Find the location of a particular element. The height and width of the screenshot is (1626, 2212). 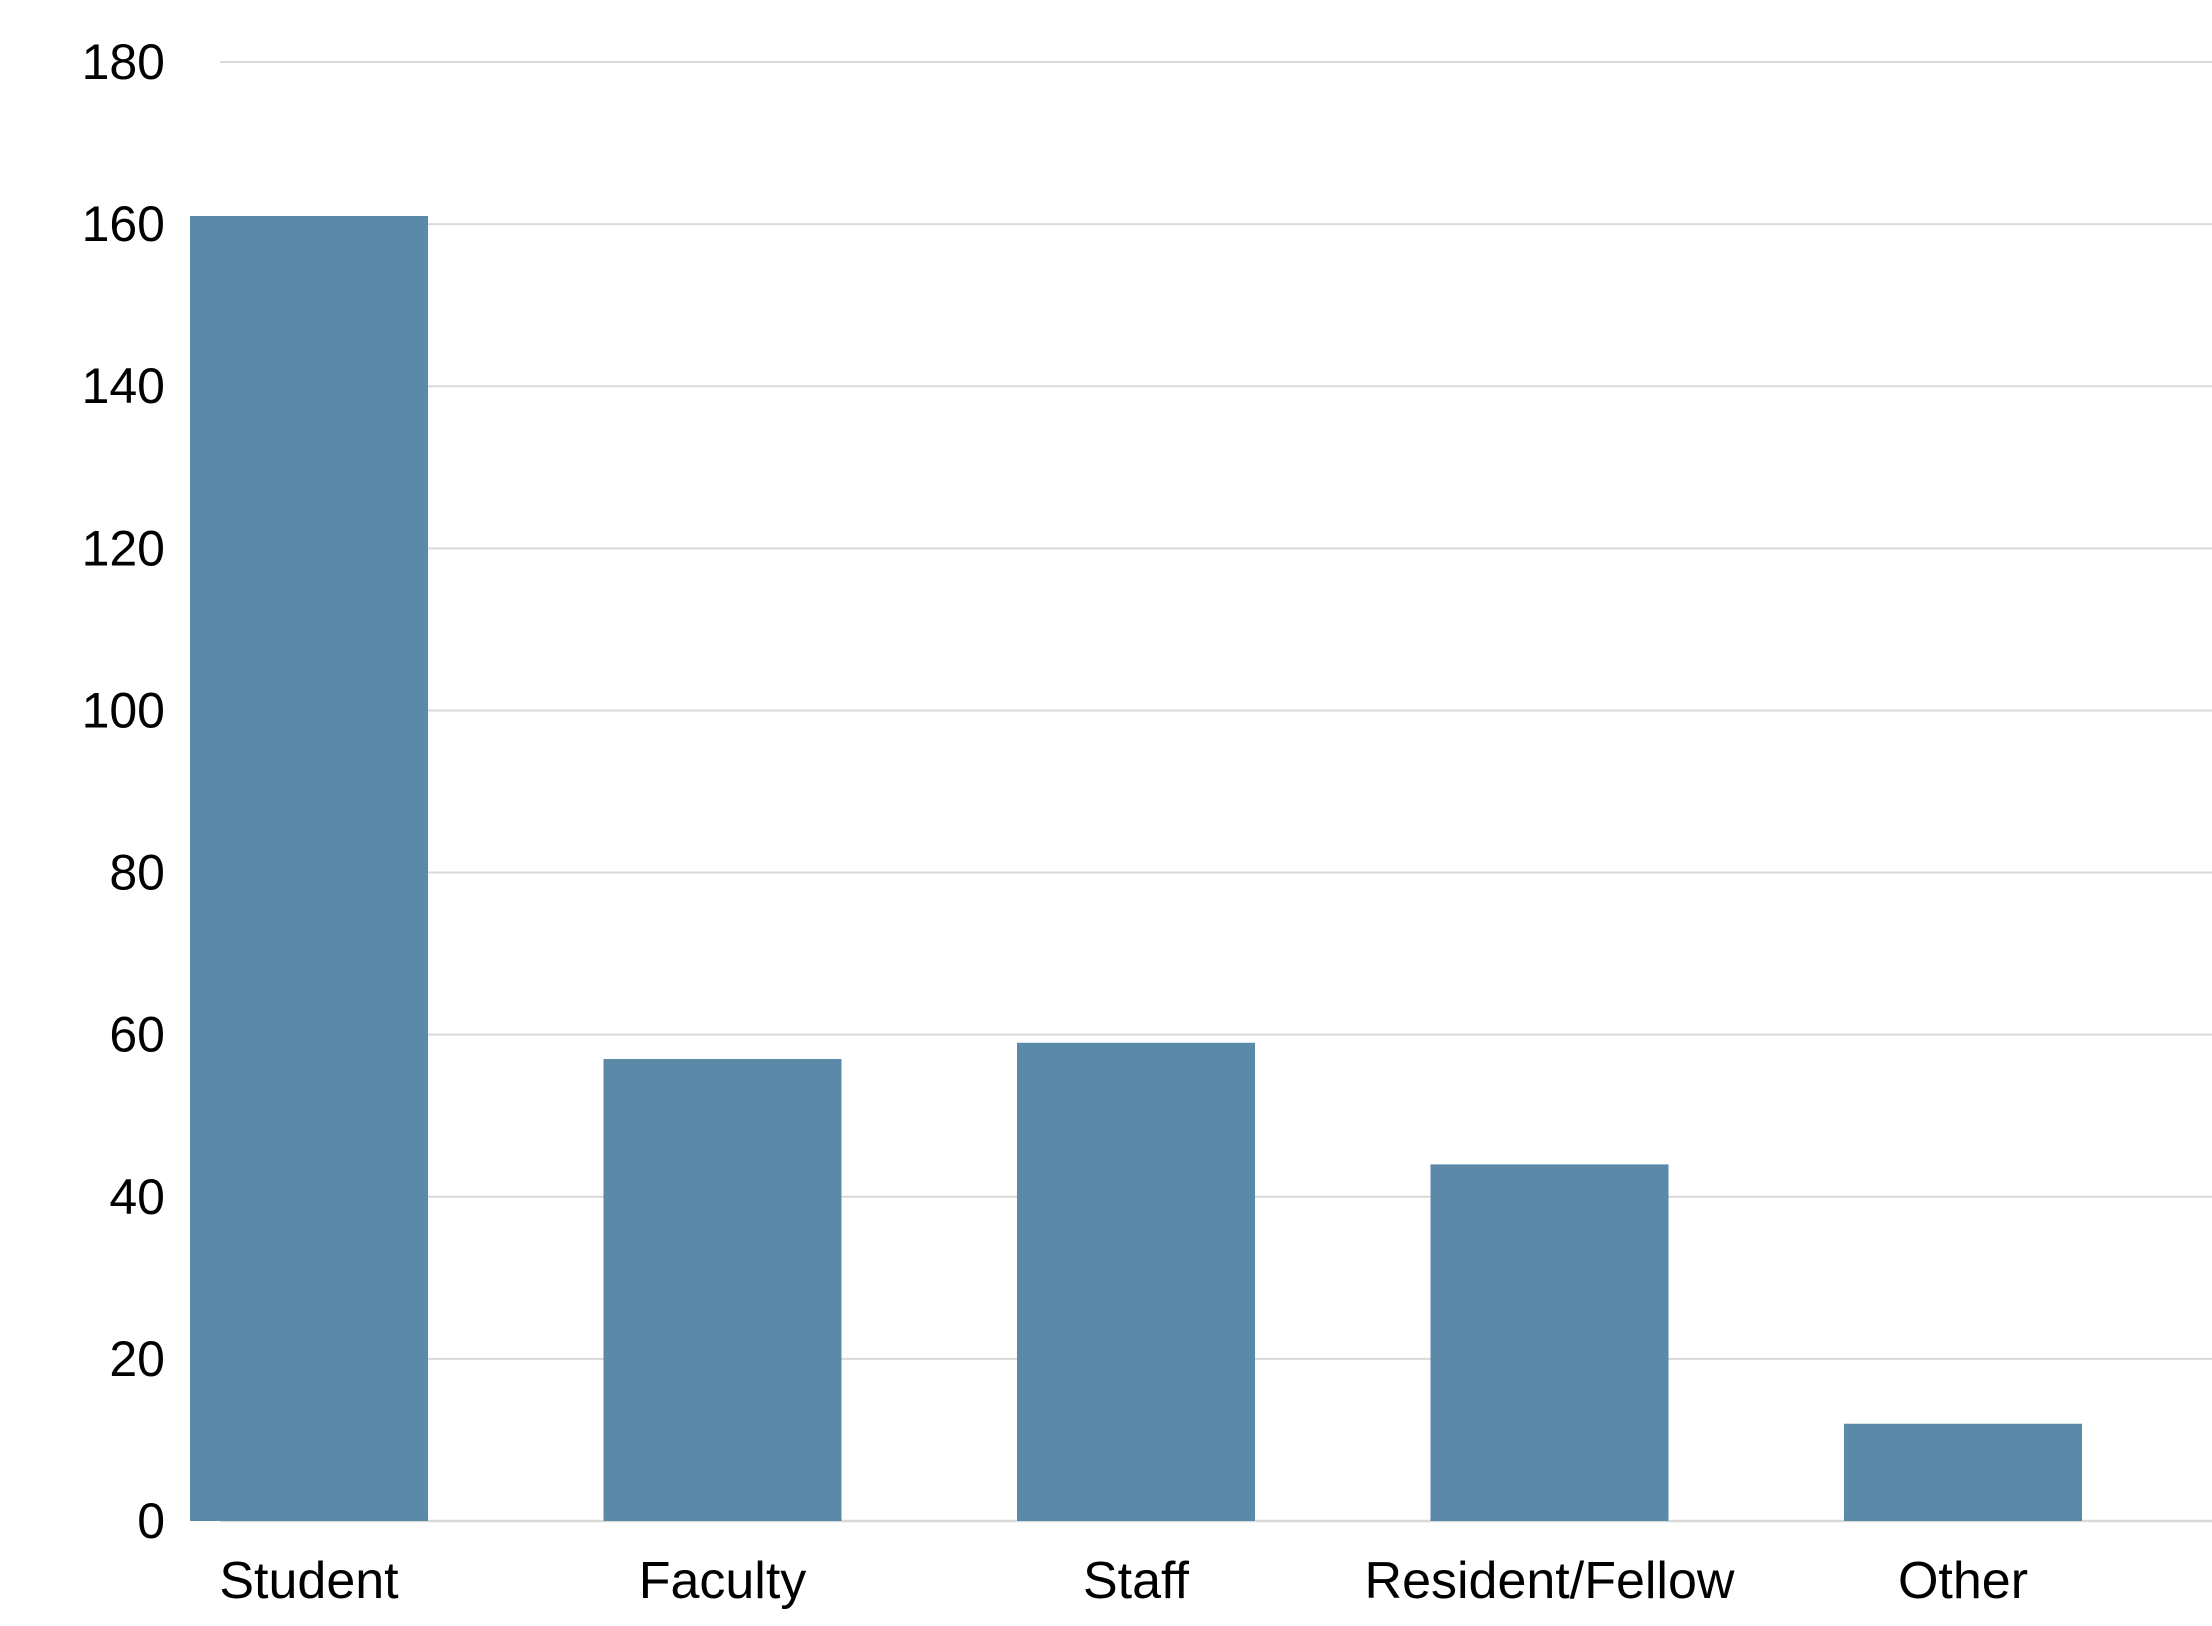

x-category-label: Staff is located at coordinates (1136, 1581).